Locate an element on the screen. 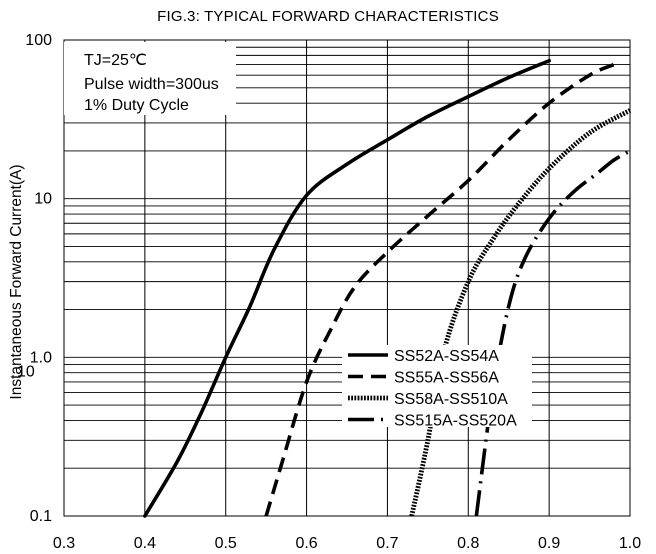 The width and height of the screenshot is (656, 554). y-tick-label: 0.1 is located at coordinates (41, 516).